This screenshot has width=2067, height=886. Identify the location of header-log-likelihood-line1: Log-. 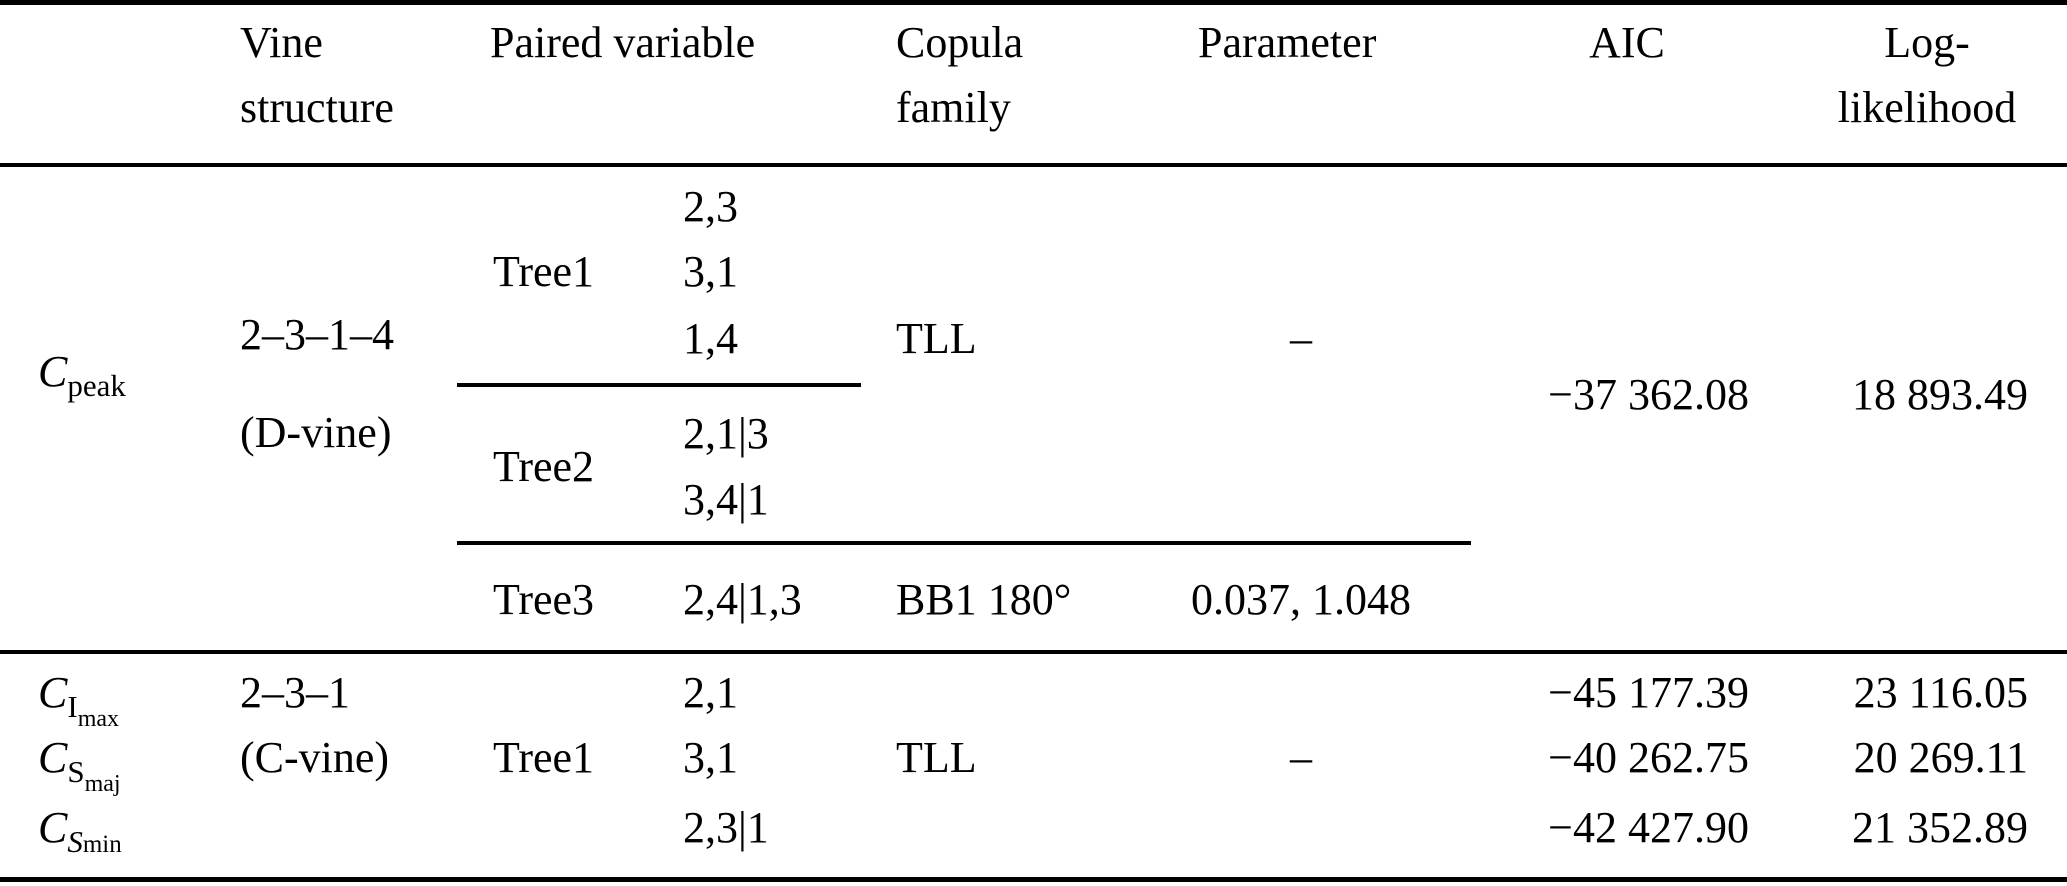
(1927, 42).